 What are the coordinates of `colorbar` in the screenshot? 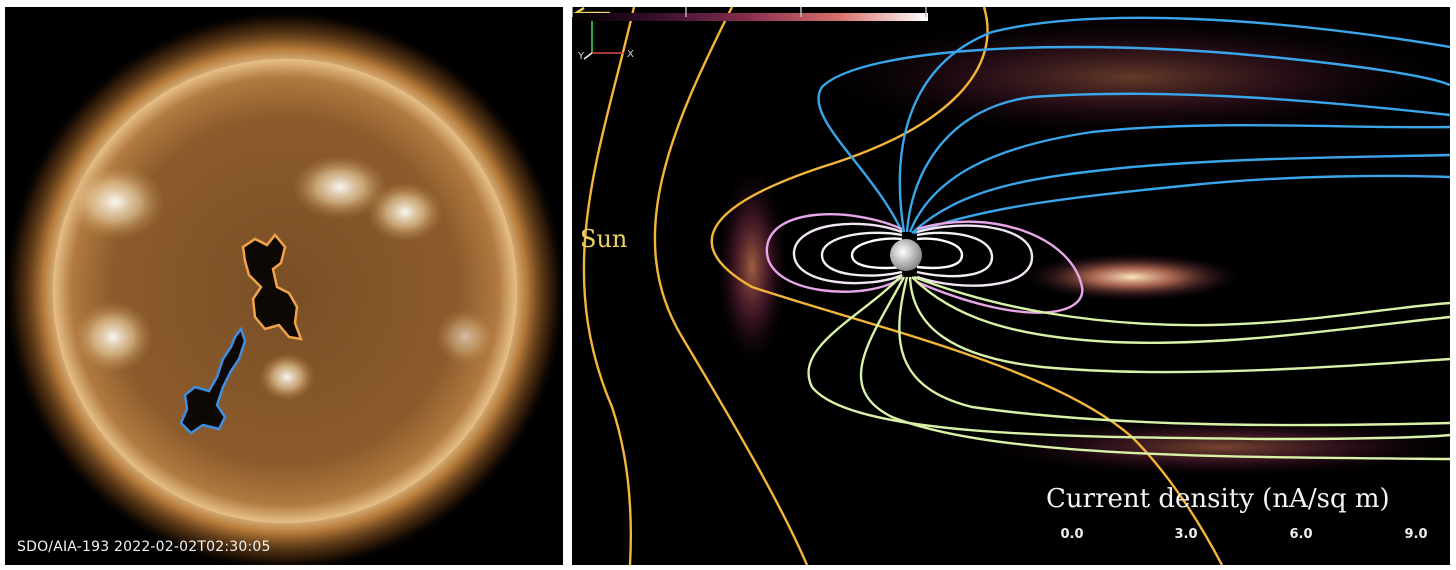 It's located at (750, 14).